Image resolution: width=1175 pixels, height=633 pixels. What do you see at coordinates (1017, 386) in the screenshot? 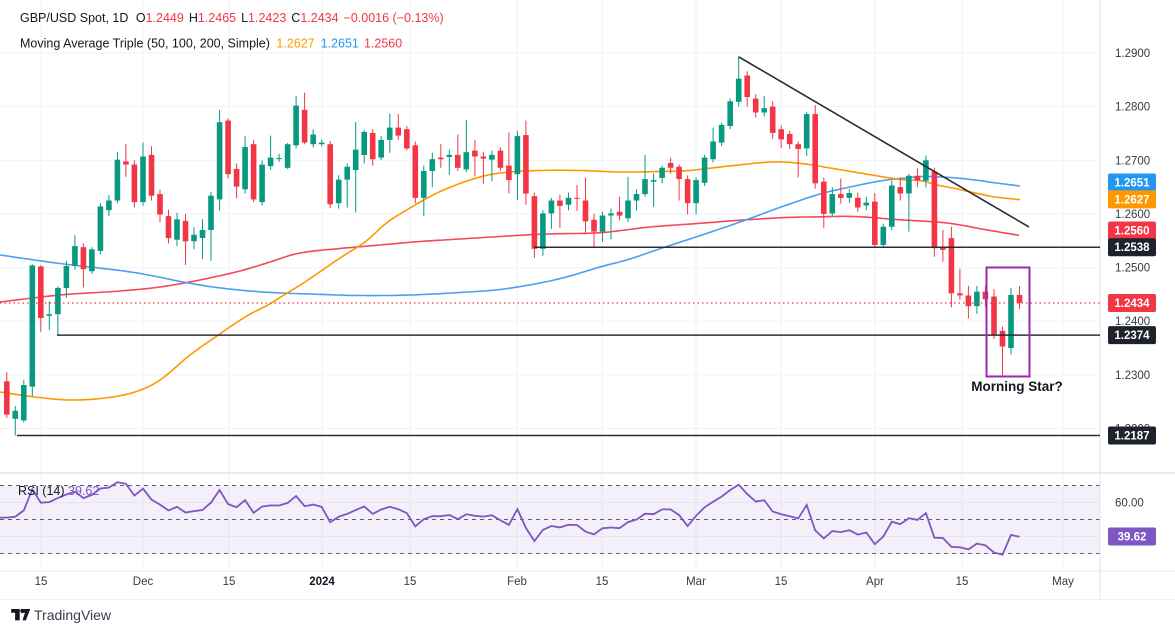
I see `svg-text: Morning Star?` at bounding box center [1017, 386].